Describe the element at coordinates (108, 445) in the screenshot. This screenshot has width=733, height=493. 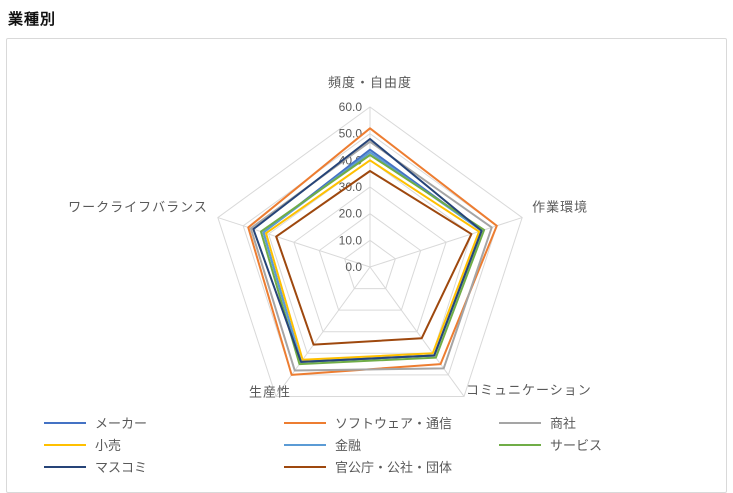
I see `legend-label: 小売` at that location.